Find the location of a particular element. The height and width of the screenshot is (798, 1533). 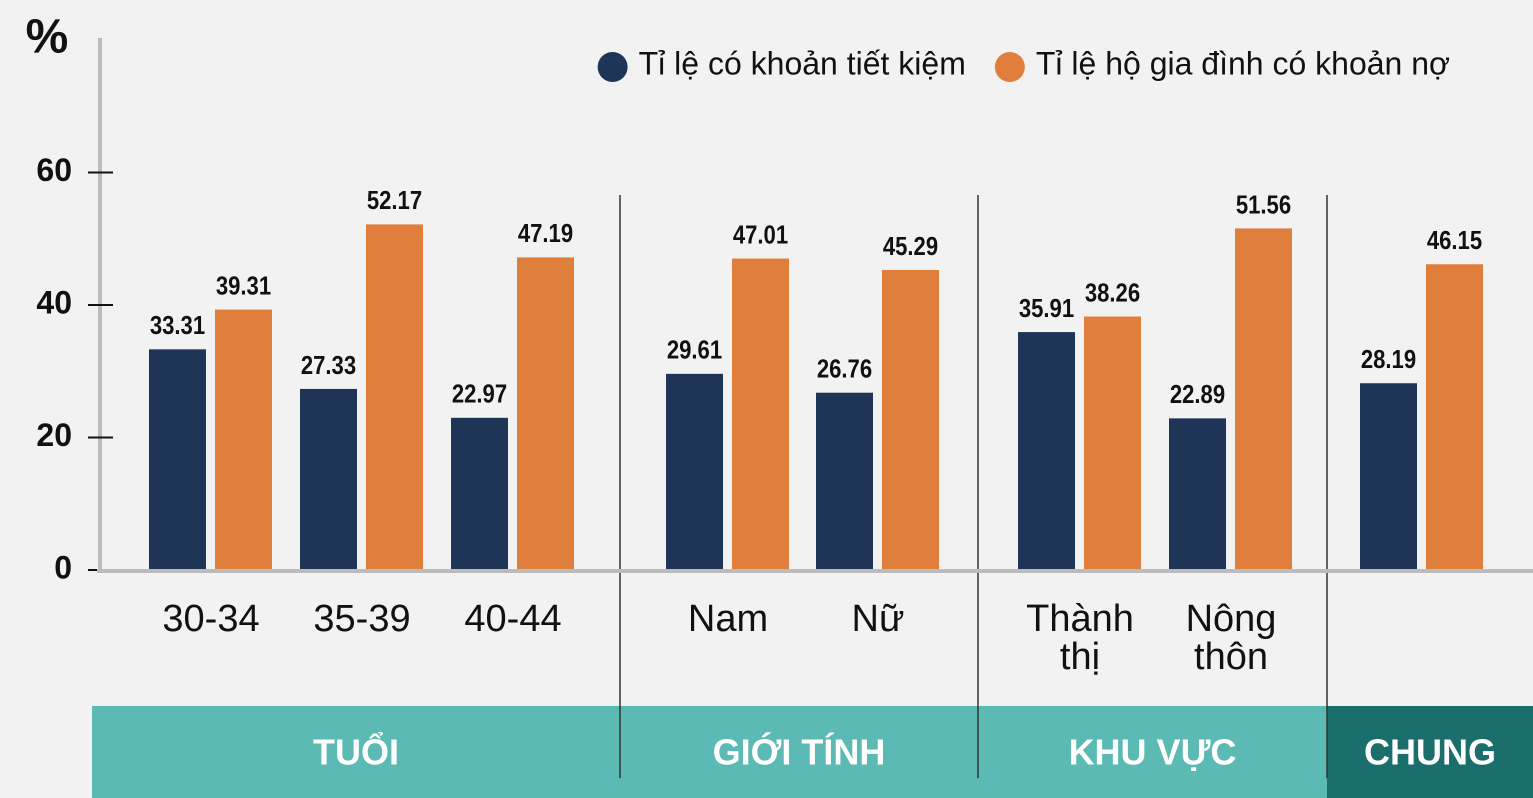

group-label: KHU VỰC is located at coordinates (1153, 752).